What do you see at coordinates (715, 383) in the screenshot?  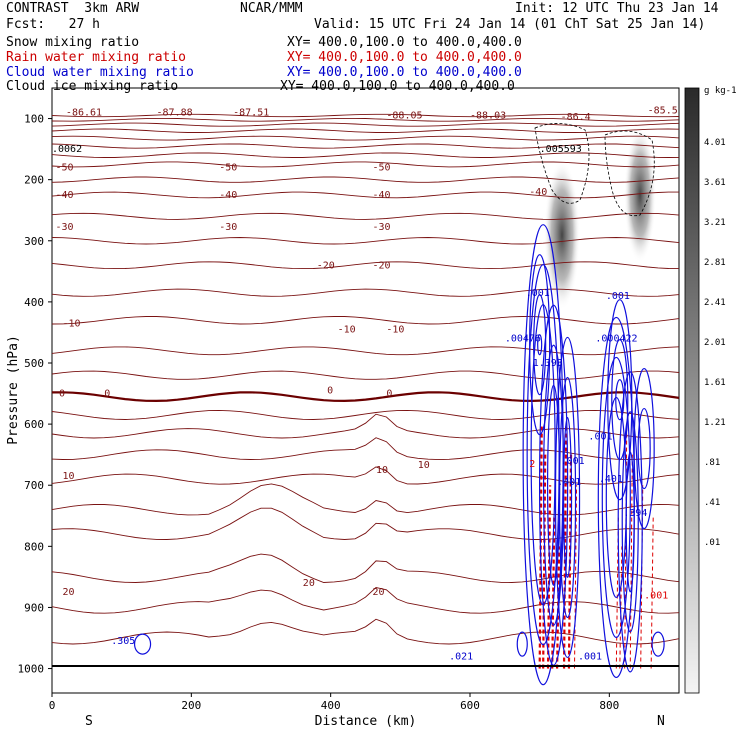 I see `colorbar-tick-label: 1.61` at bounding box center [715, 383].